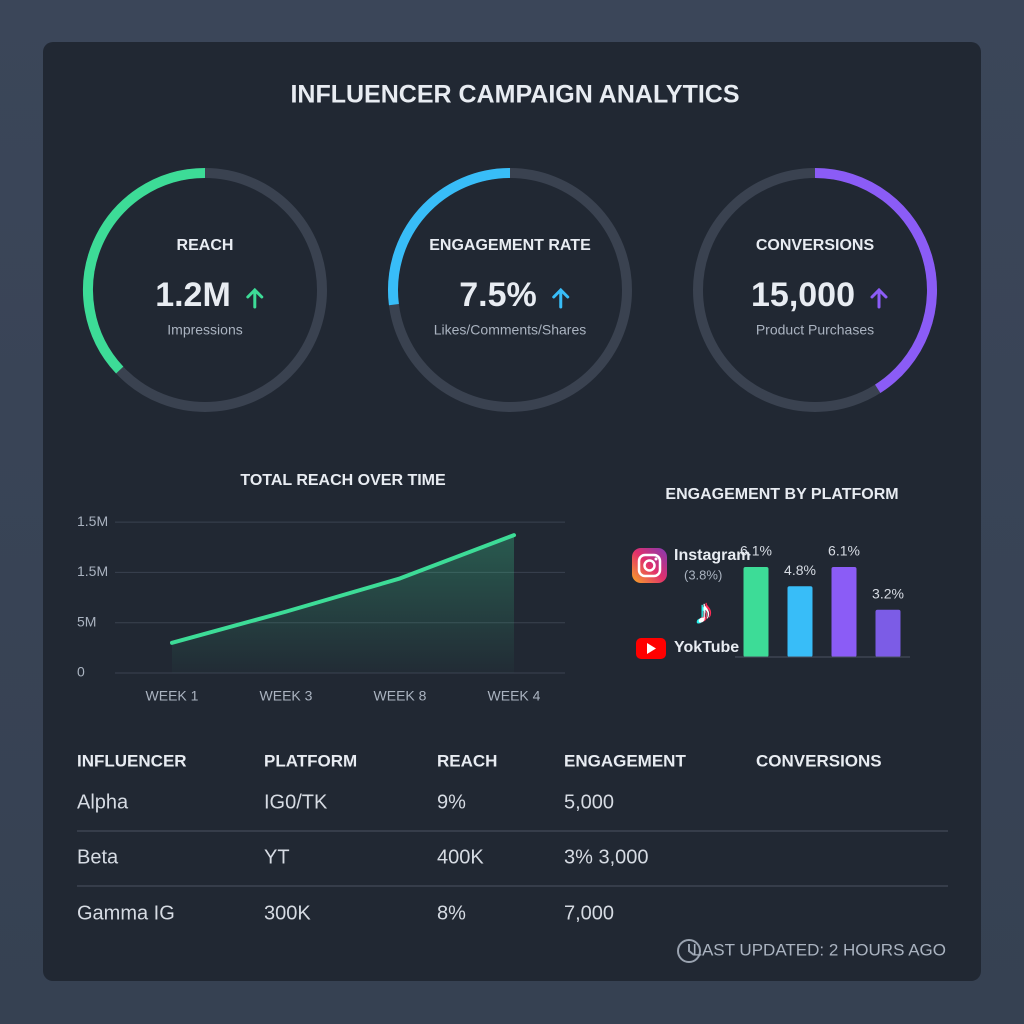 Image resolution: width=1024 pixels, height=1024 pixels. I want to click on table-cell: 400K, so click(460, 857).